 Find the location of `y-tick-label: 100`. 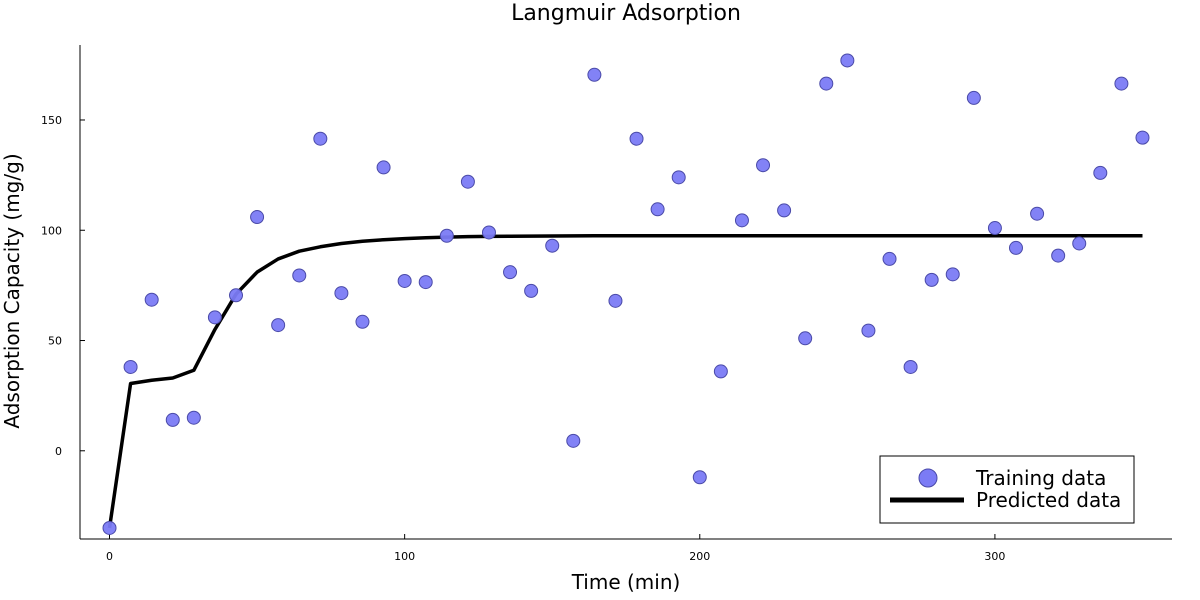

y-tick-label: 100 is located at coordinates (51, 230).